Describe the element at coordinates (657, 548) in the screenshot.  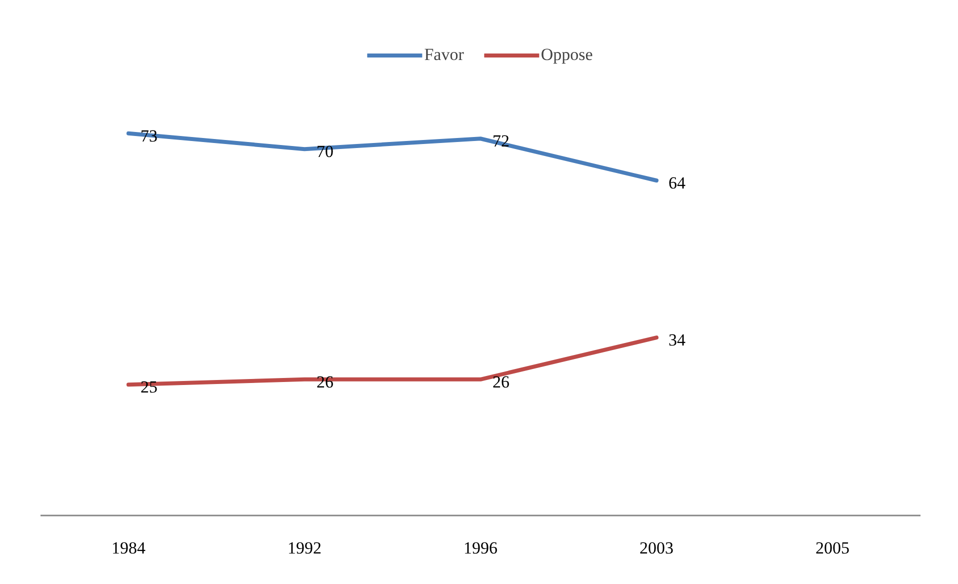
I see `x-tick-label: 2003` at that location.